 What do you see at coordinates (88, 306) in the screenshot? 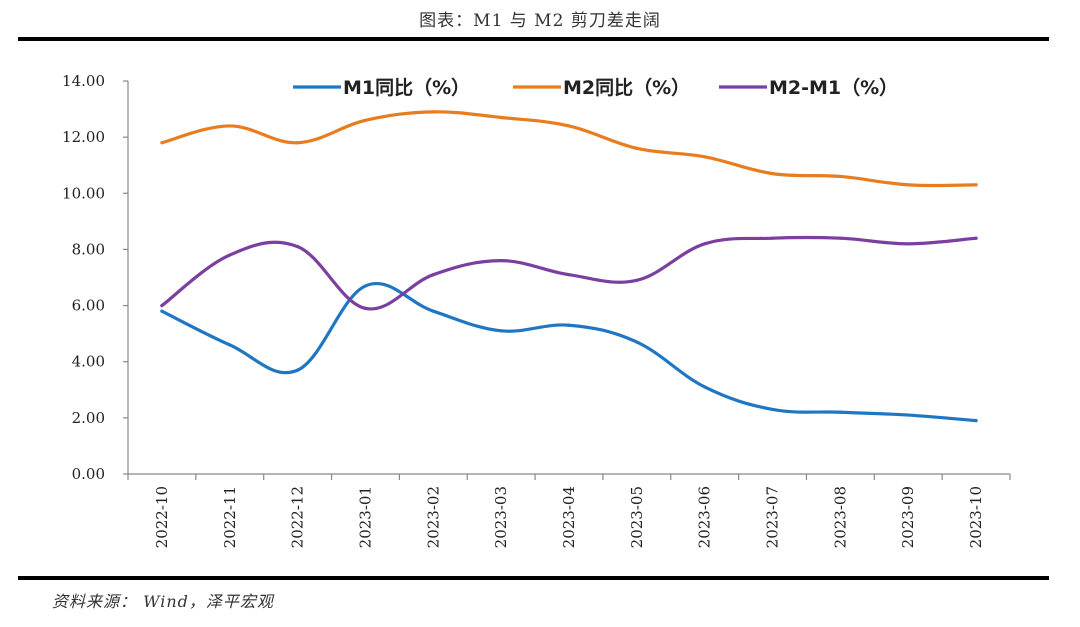
I see `y-tick-label: 6.00` at bounding box center [88, 306].